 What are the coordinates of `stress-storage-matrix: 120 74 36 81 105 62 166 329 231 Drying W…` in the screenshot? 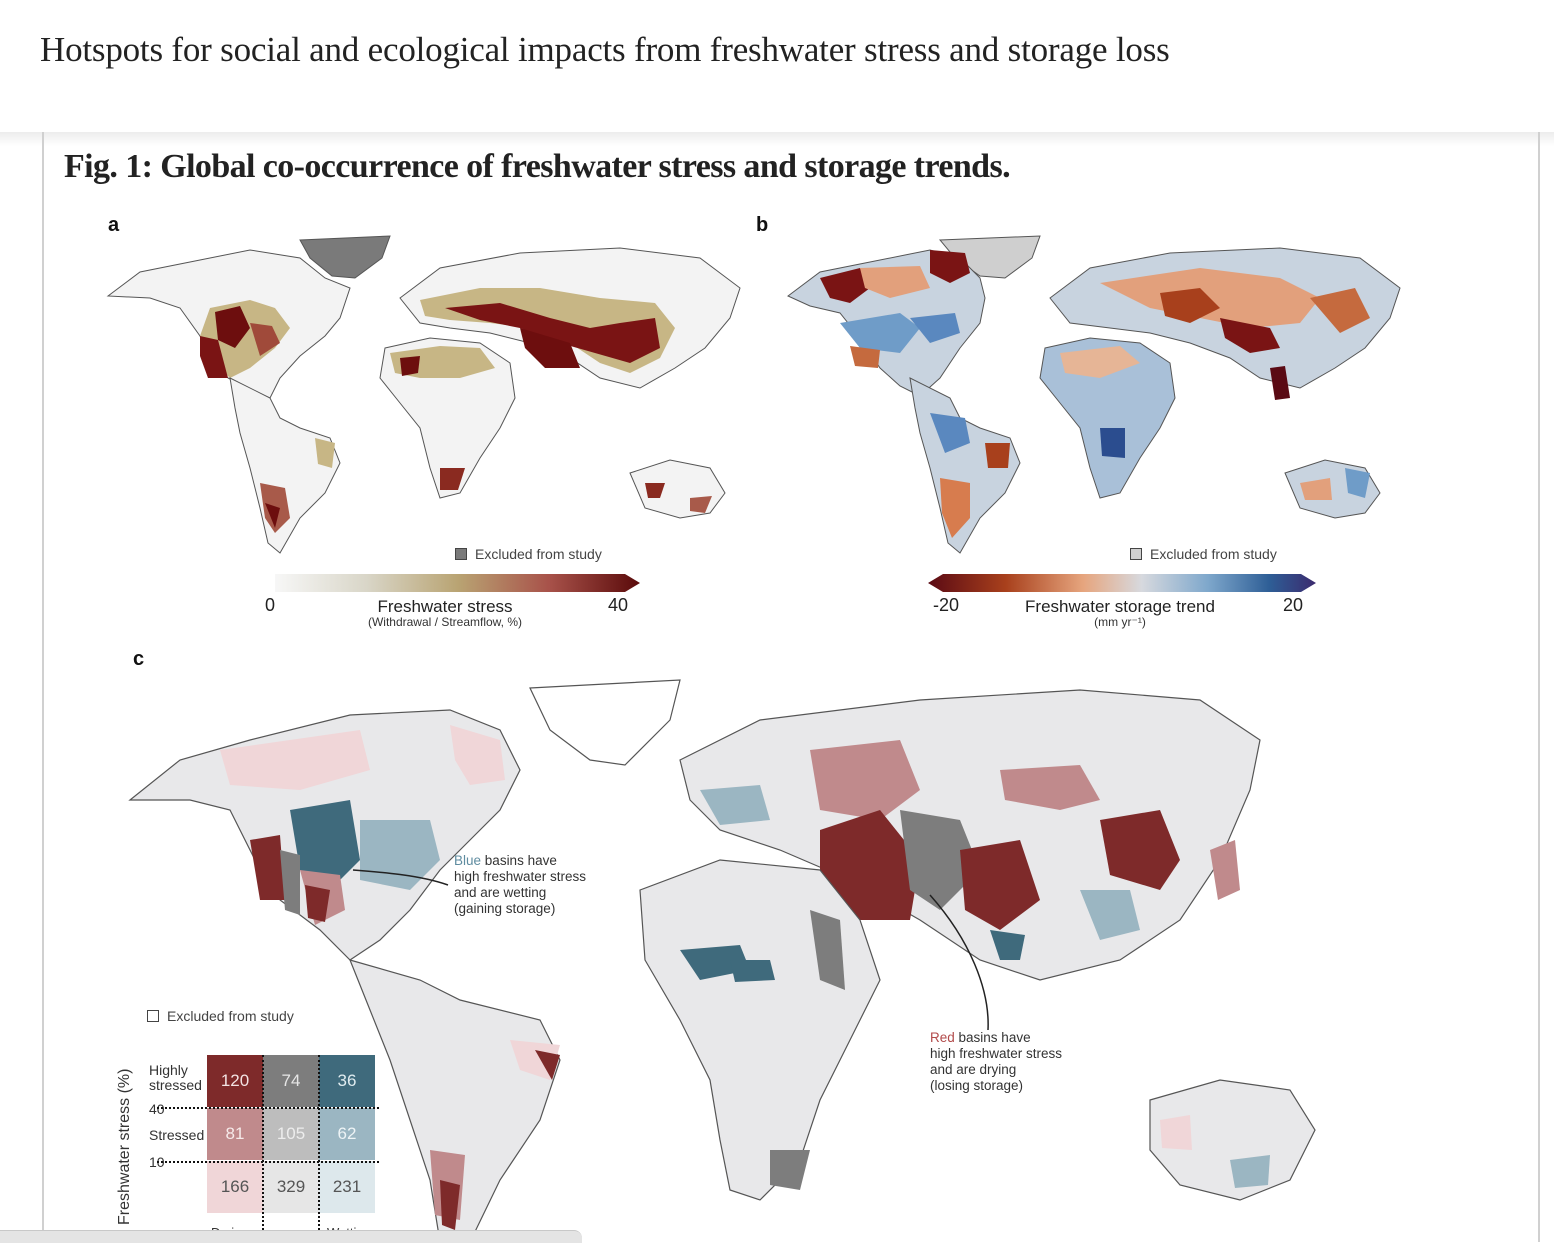 It's located at (268, 1148).